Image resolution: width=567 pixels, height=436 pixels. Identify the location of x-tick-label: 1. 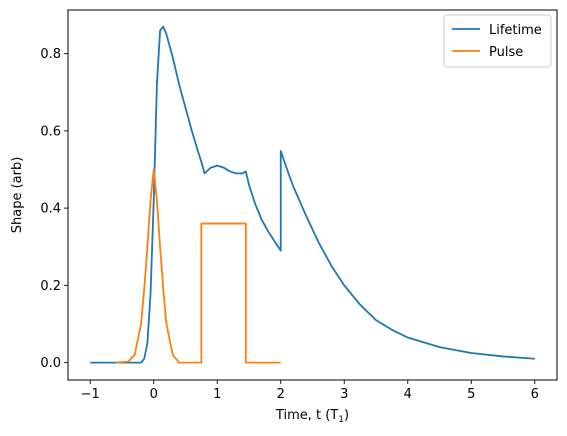
(217, 394).